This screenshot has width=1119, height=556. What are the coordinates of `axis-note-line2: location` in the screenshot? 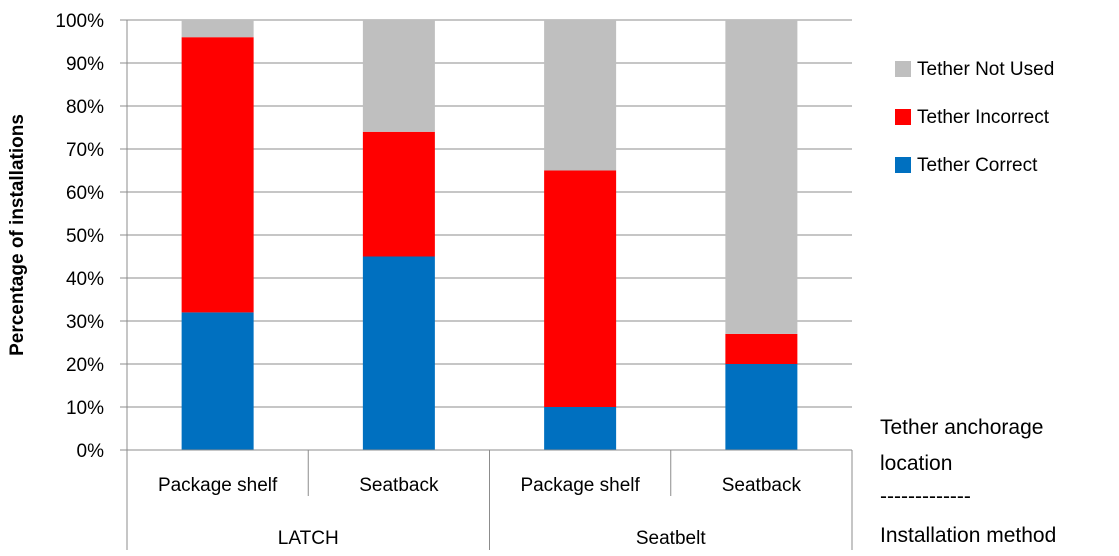 It's located at (916, 463).